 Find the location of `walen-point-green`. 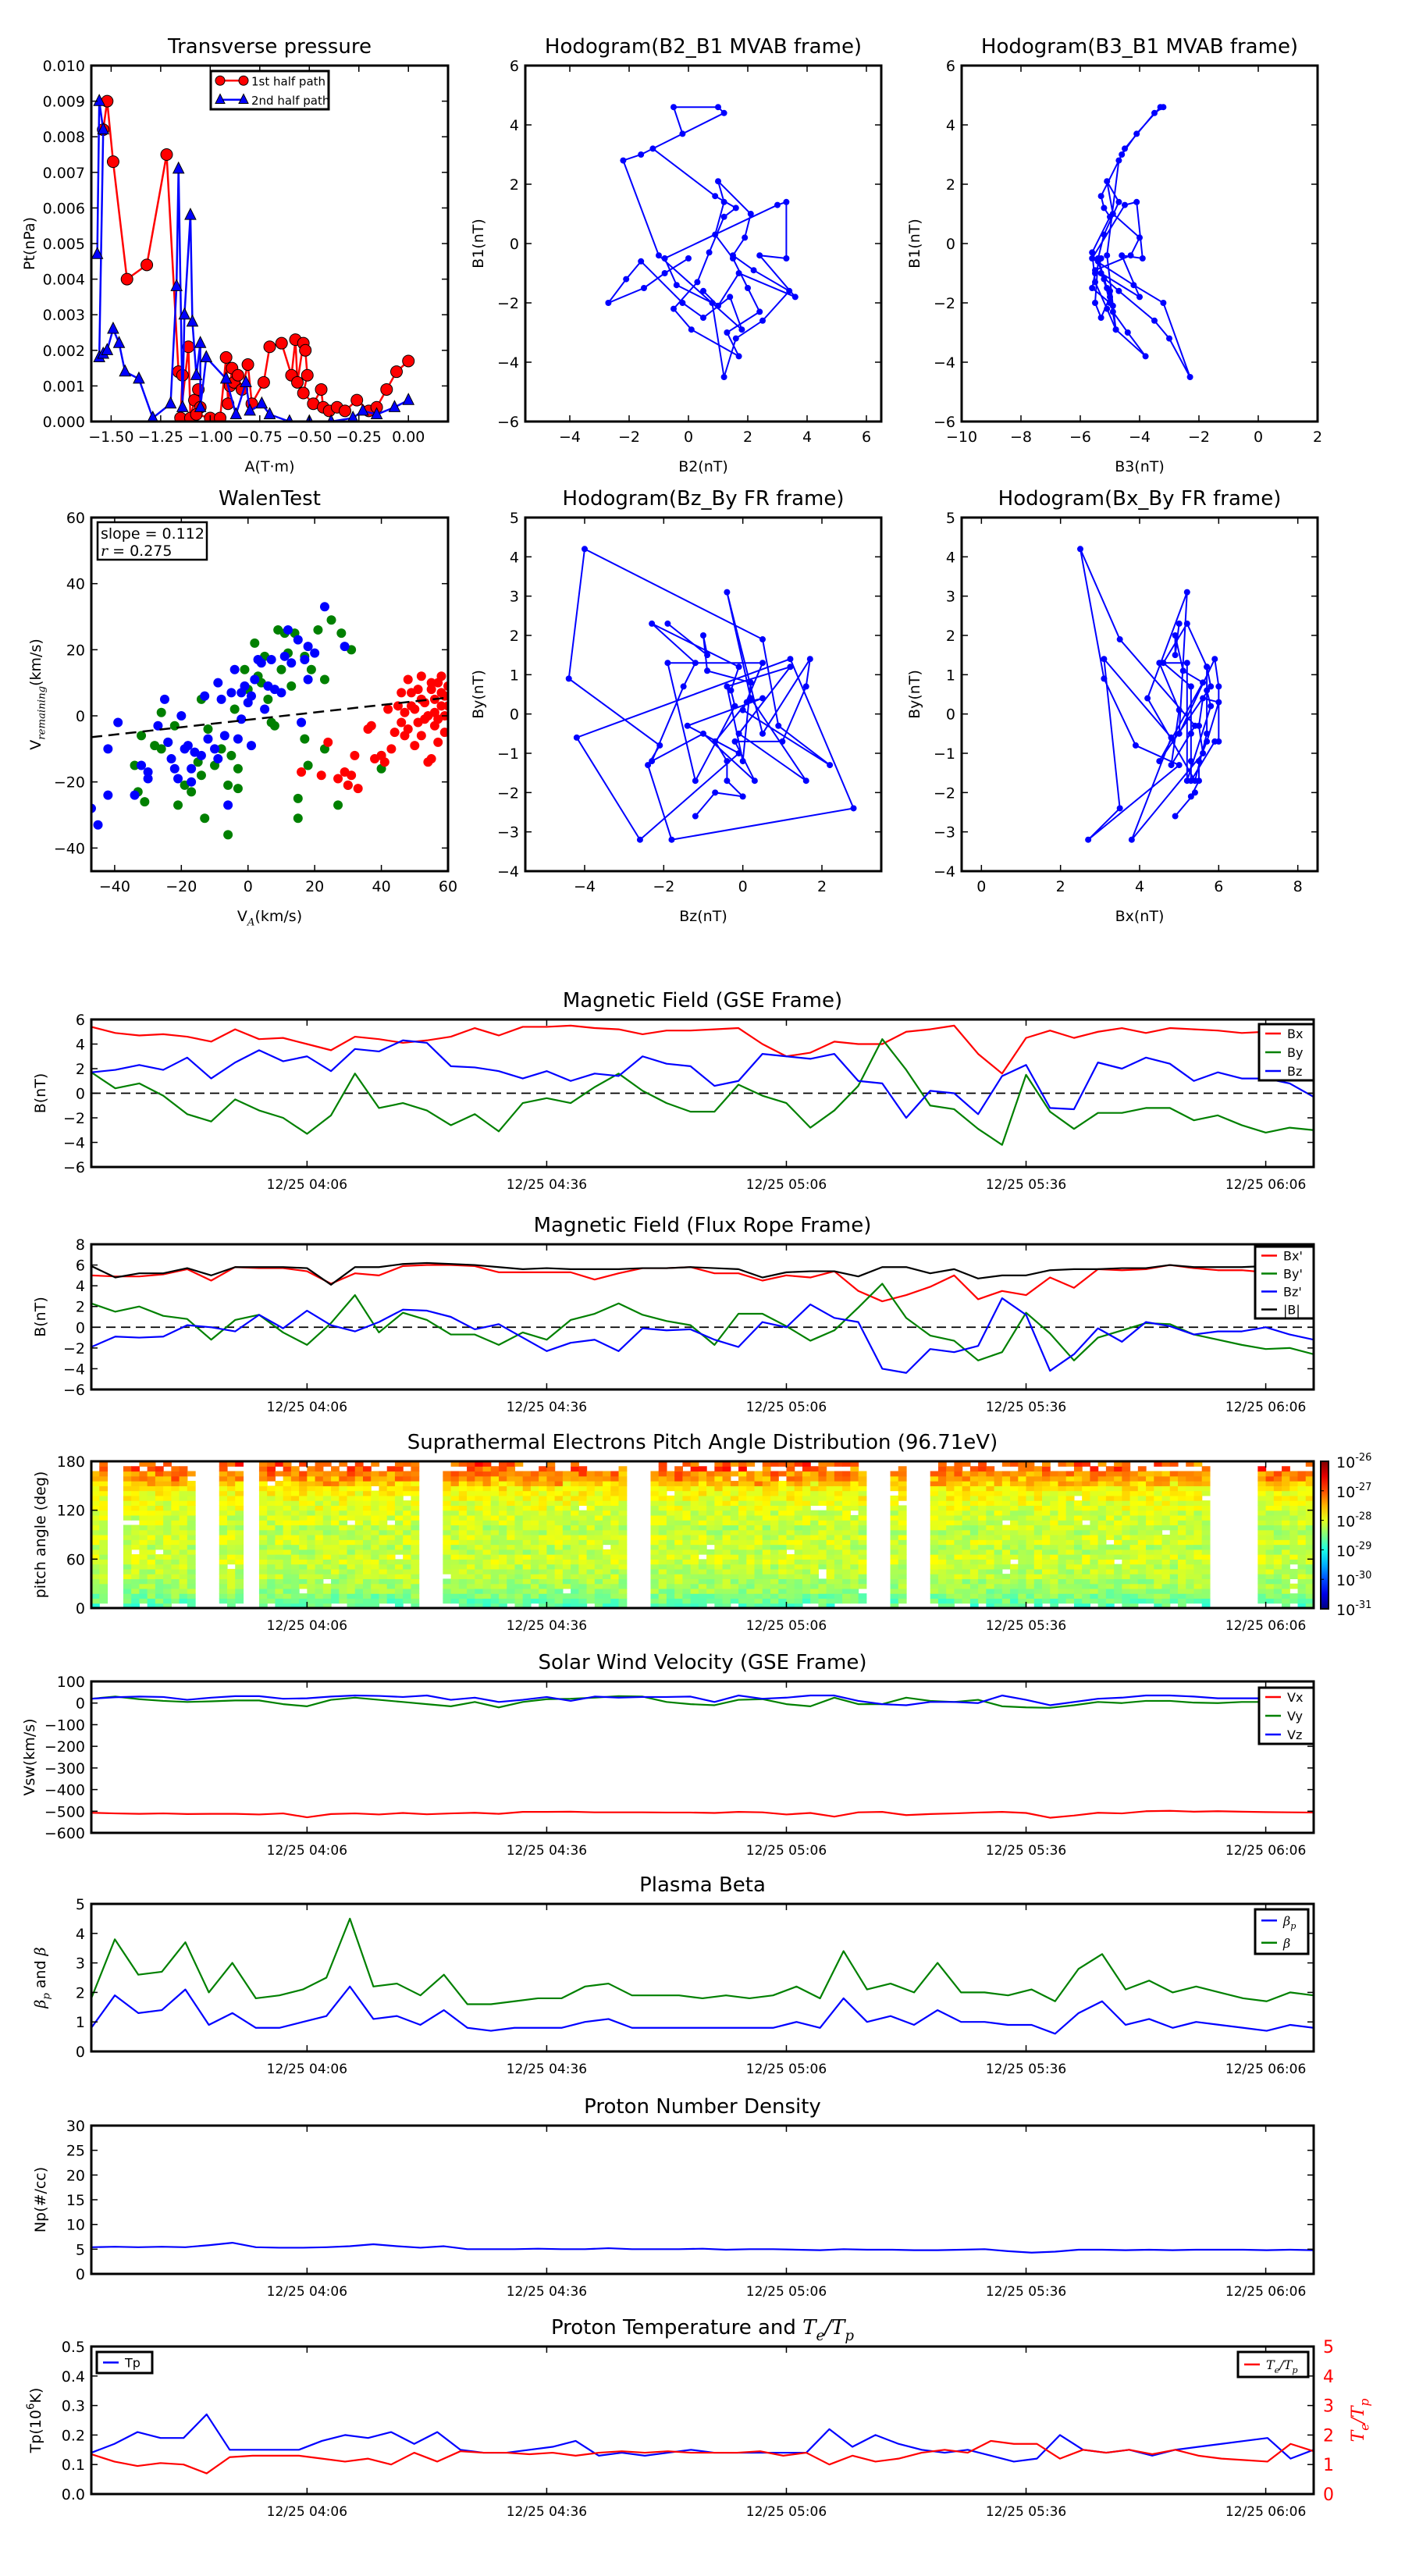

walen-point-green is located at coordinates (311, 669).